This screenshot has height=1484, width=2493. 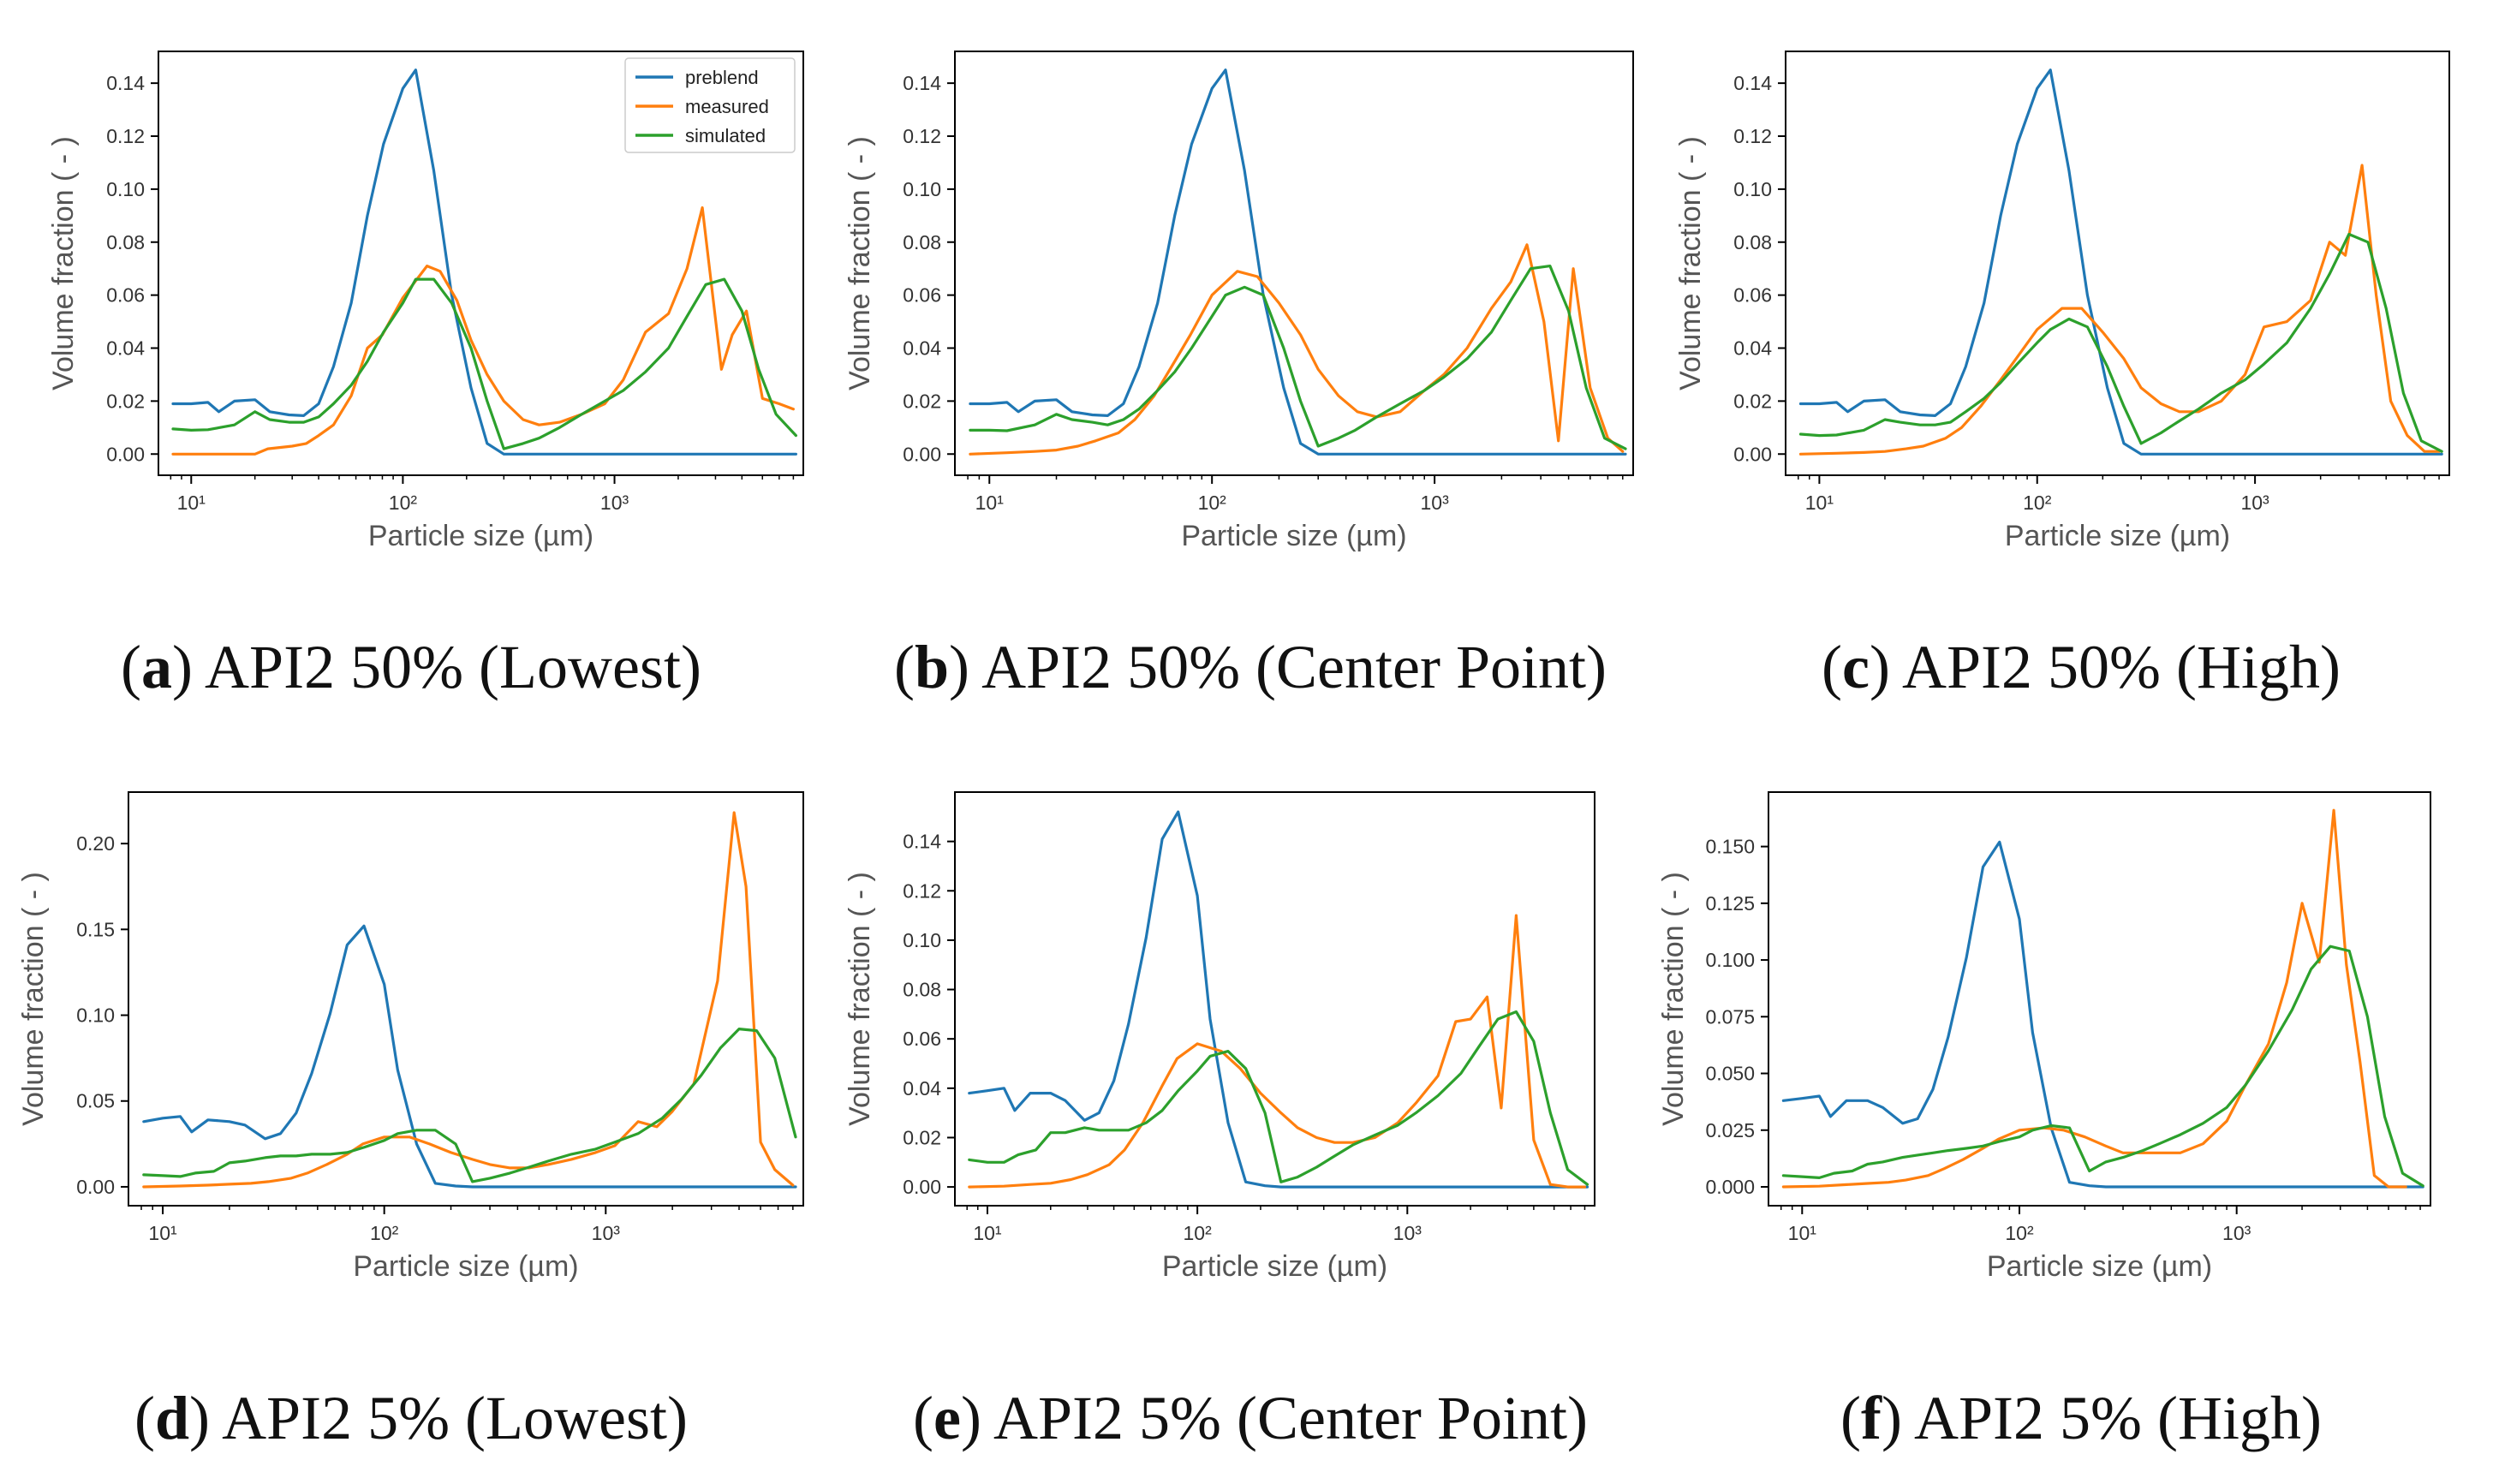 I want to click on y-tick-label: 0.150, so click(x=1730, y=847).